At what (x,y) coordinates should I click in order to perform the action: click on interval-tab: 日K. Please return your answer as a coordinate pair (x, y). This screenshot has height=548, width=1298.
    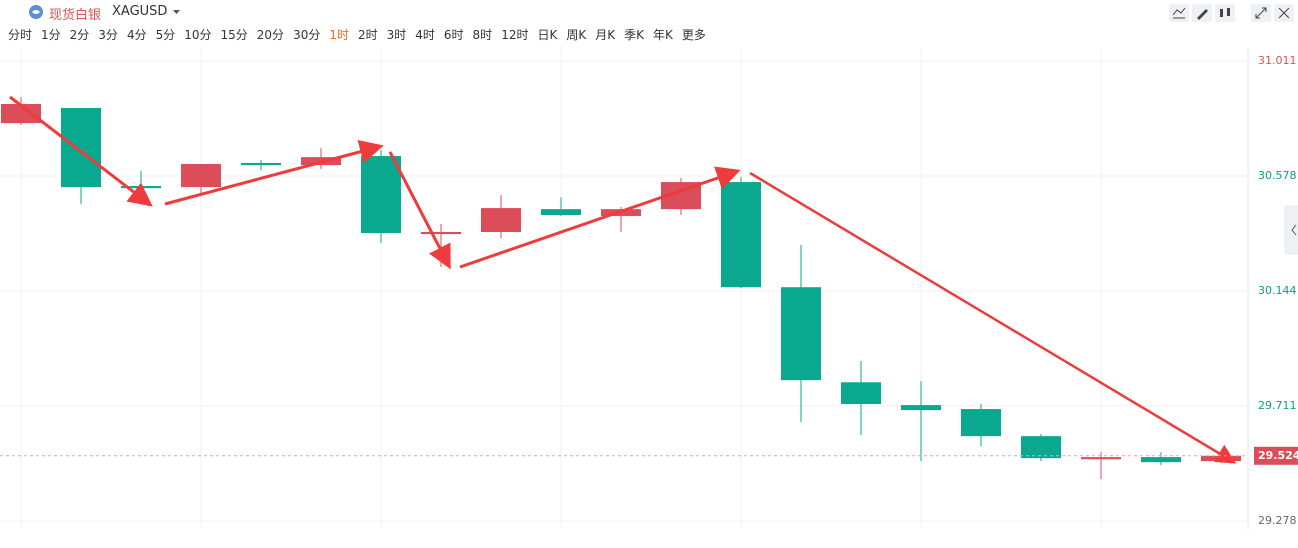
    Looking at the image, I should click on (547, 35).